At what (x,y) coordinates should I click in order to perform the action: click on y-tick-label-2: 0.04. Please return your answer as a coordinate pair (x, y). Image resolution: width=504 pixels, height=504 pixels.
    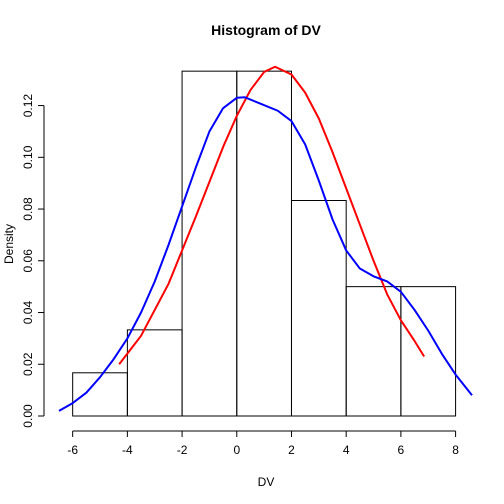
    Looking at the image, I should click on (28, 313).